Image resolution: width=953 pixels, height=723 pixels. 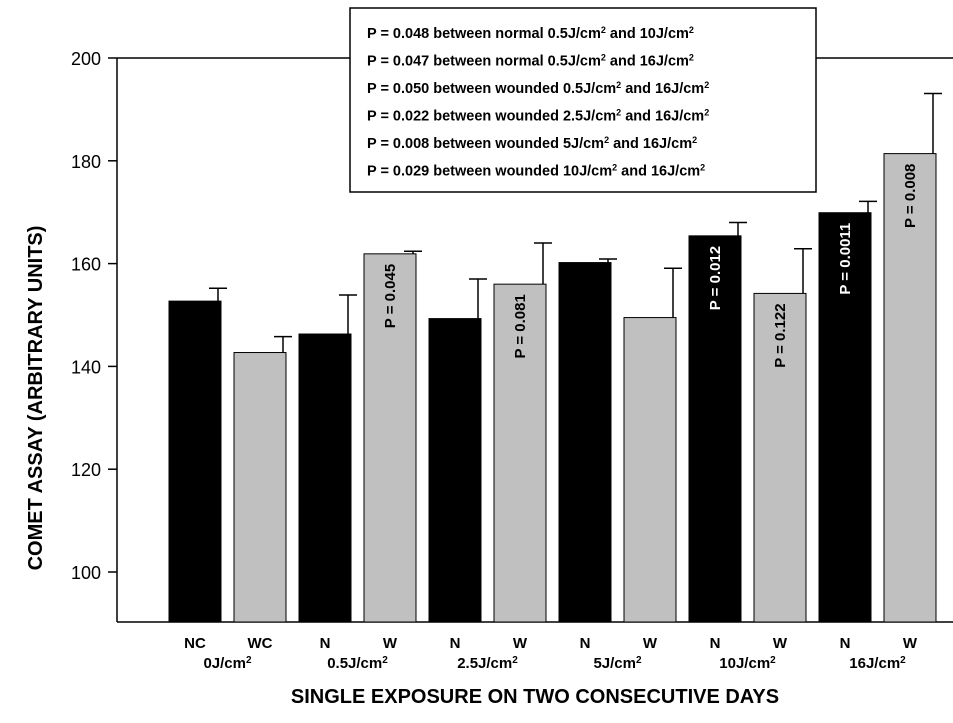 What do you see at coordinates (227, 664) in the screenshot?
I see `group-label: 0J/cm2` at bounding box center [227, 664].